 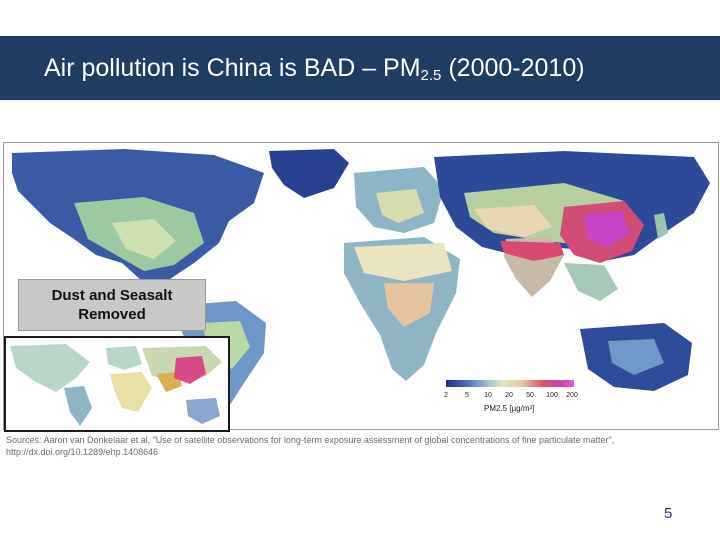 What do you see at coordinates (82, 452) in the screenshot?
I see `source-line2: http://dx.doi.org/10.1289/ehp.1408646` at bounding box center [82, 452].